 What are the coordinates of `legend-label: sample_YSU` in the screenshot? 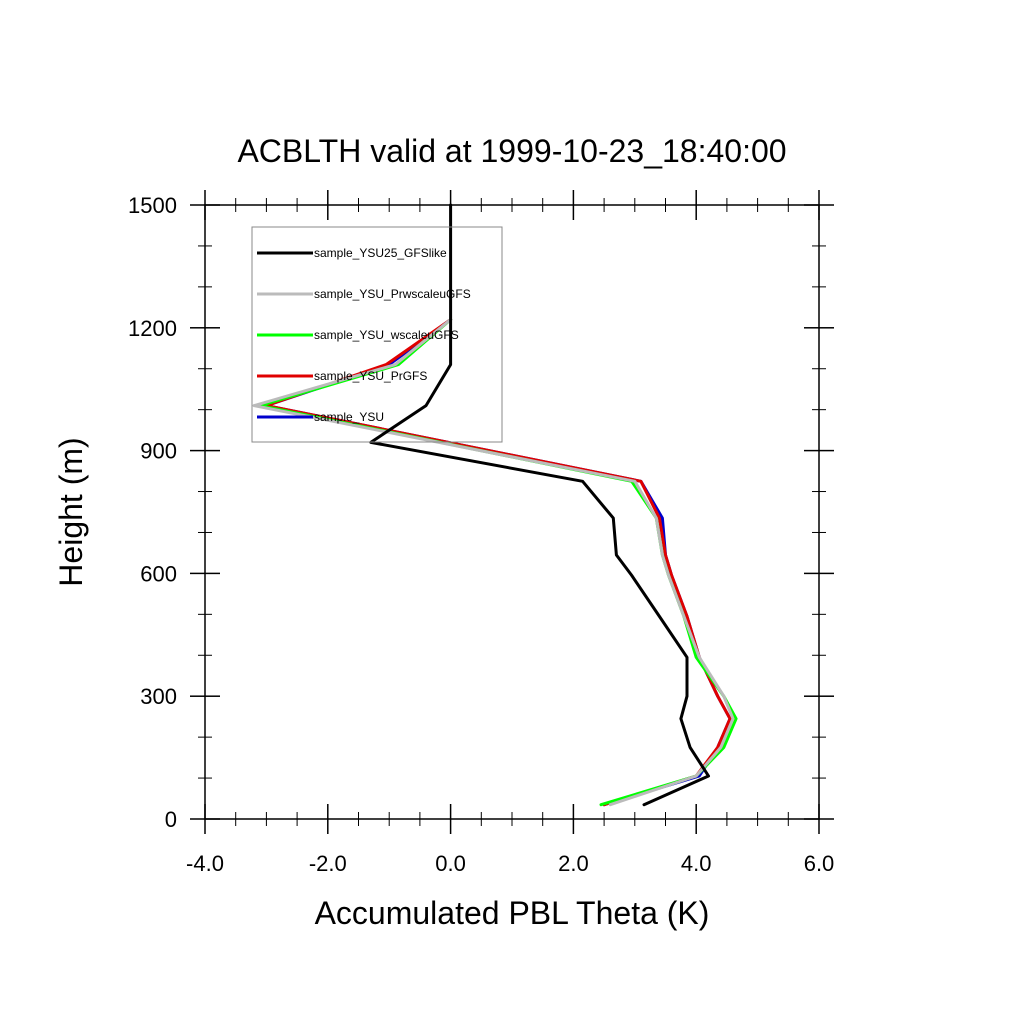 It's located at (349, 417).